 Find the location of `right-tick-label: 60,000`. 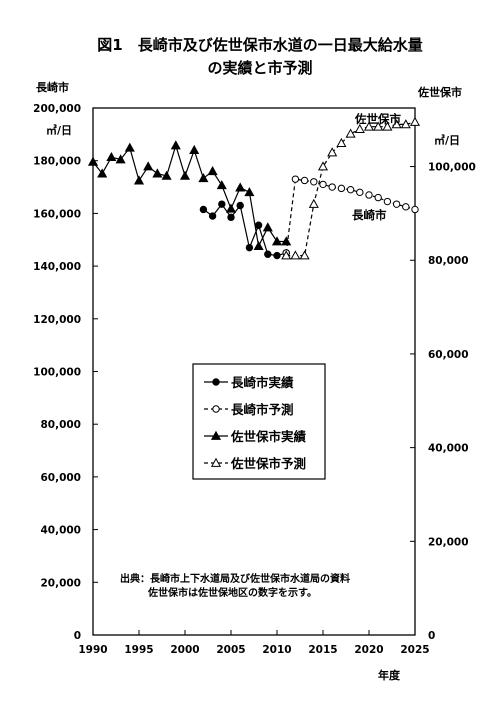

right-tick-label: 60,000 is located at coordinates (448, 355).